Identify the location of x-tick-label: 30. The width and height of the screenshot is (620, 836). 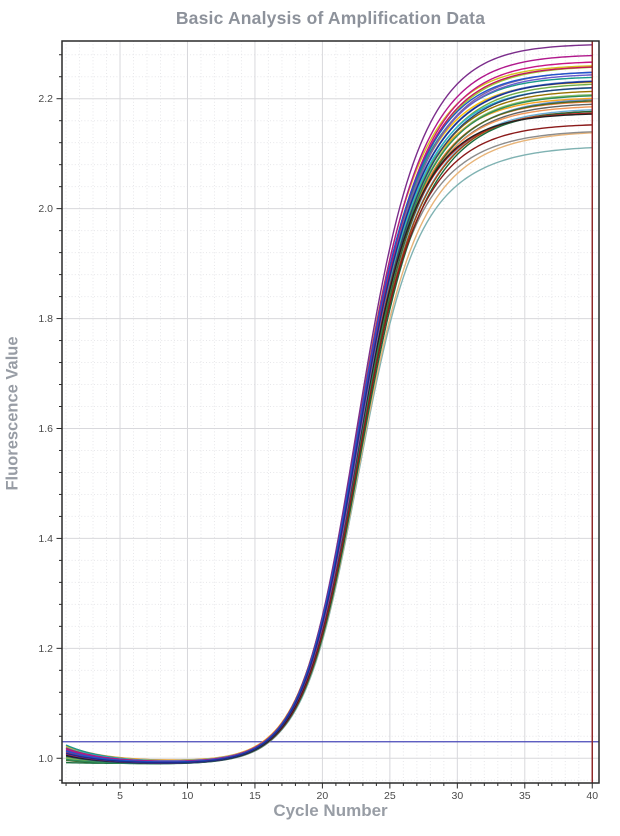
(457, 796).